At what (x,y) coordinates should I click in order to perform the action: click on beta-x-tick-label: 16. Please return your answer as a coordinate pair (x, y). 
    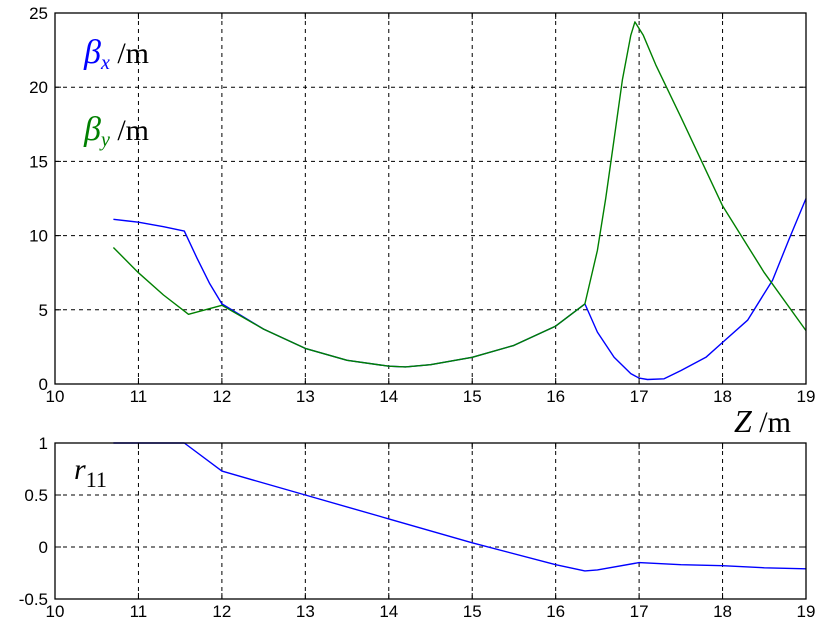
    Looking at the image, I should click on (555, 396).